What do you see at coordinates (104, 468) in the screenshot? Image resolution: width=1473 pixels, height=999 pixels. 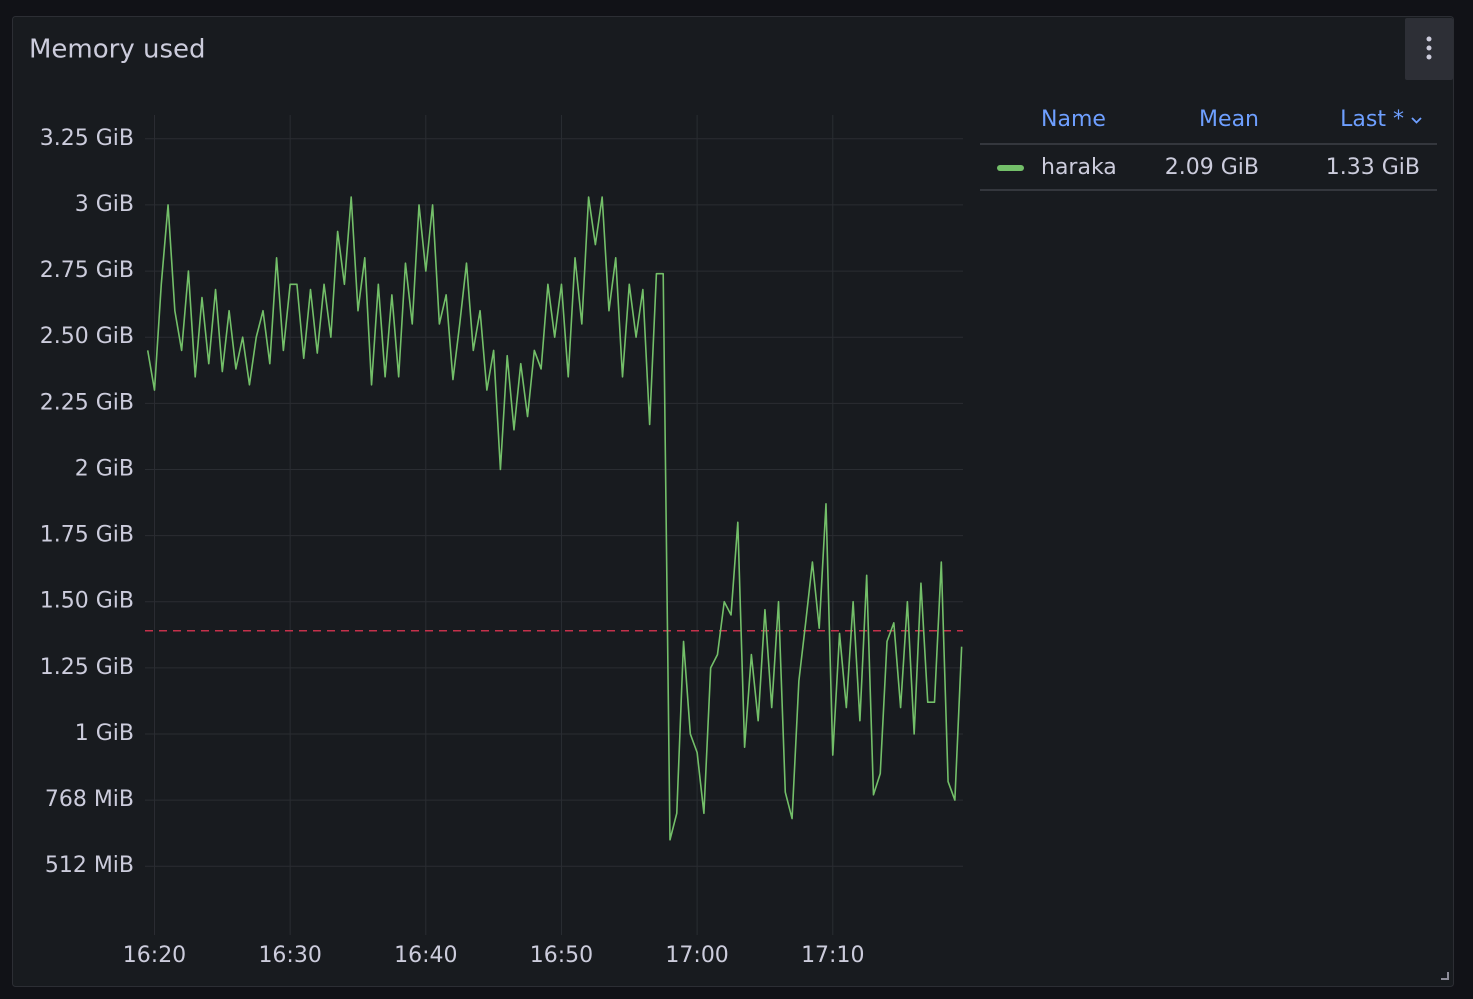 I see `y-tick-label: 2 GiB` at bounding box center [104, 468].